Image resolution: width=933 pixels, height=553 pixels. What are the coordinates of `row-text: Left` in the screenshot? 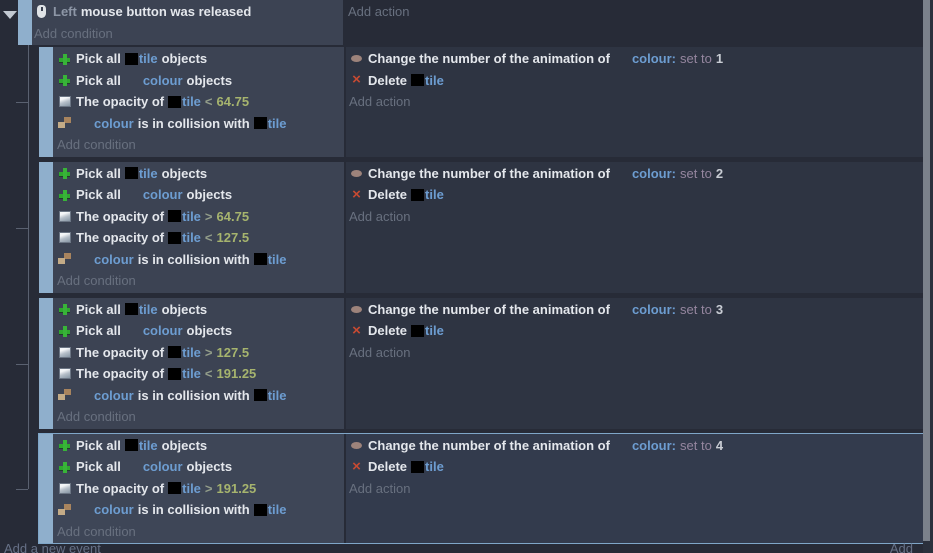 It's located at (65, 11).